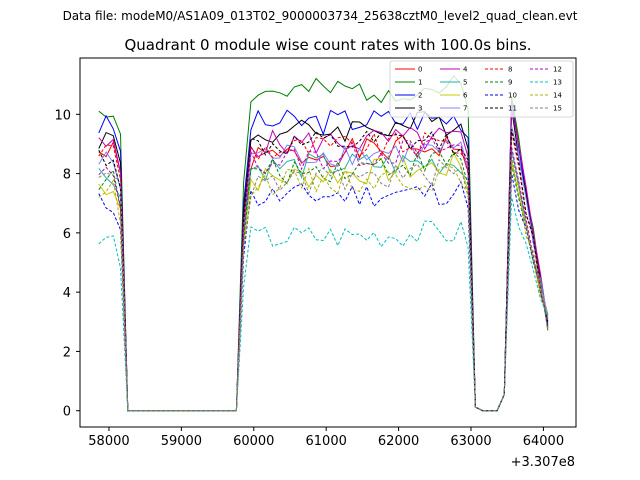  Describe the element at coordinates (465, 96) in the screenshot. I see `legend-label-6: 6` at that location.